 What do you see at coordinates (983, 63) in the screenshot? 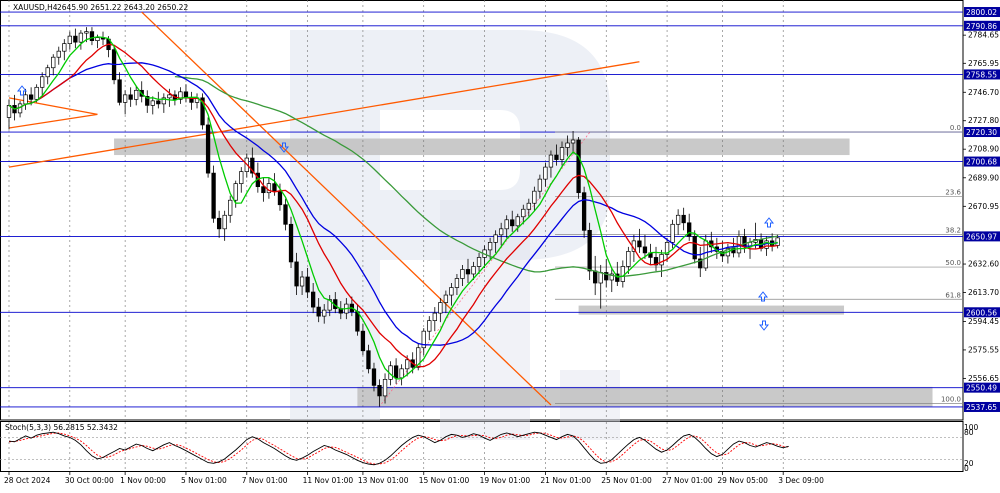
I see `price-tick-label: 2765.95` at bounding box center [983, 63].